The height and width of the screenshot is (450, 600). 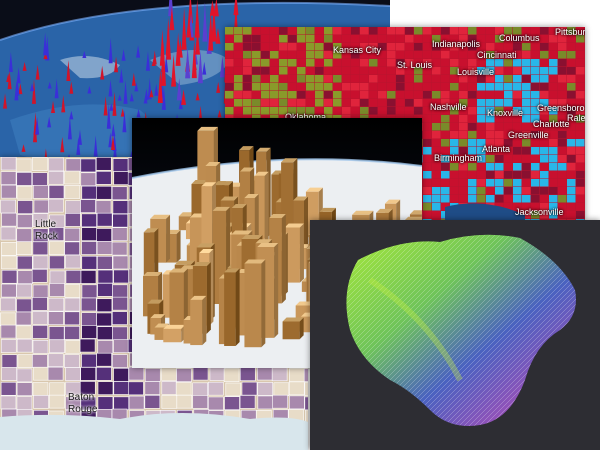 I want to click on city-label-kansas-city: Kansas City, so click(x=357, y=50).